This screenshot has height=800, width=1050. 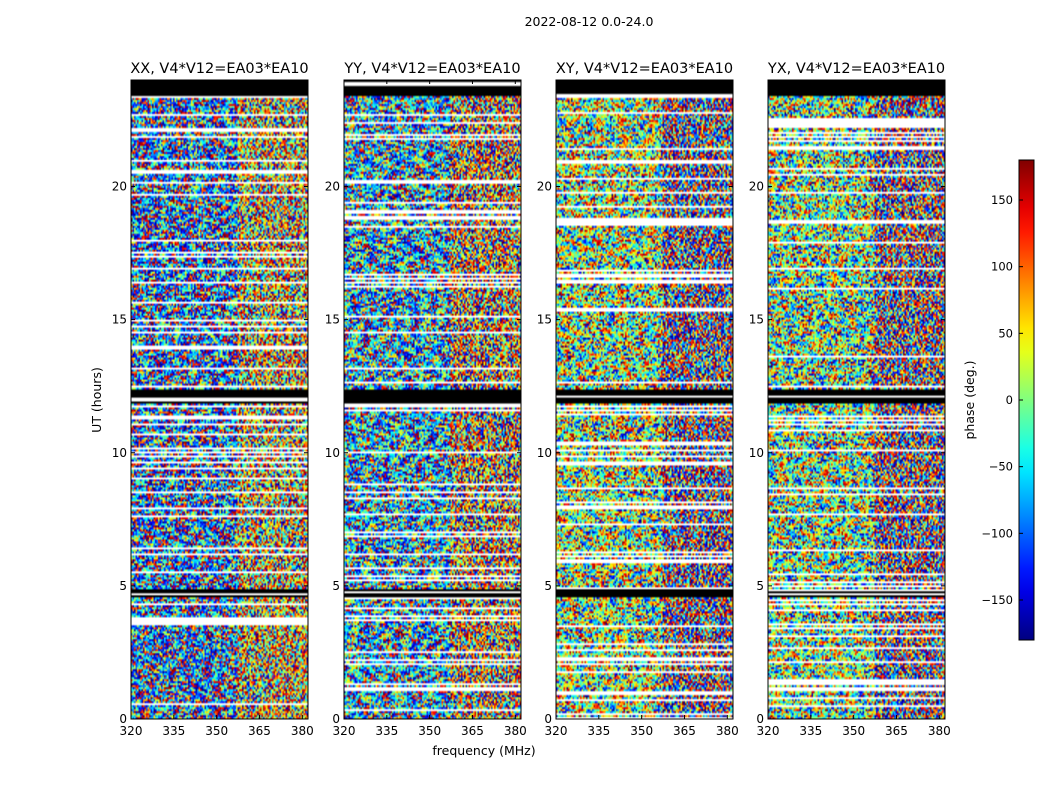 I want to click on figure-suptitle: 2022-08-12 0.0-24.0, so click(x=589, y=21).